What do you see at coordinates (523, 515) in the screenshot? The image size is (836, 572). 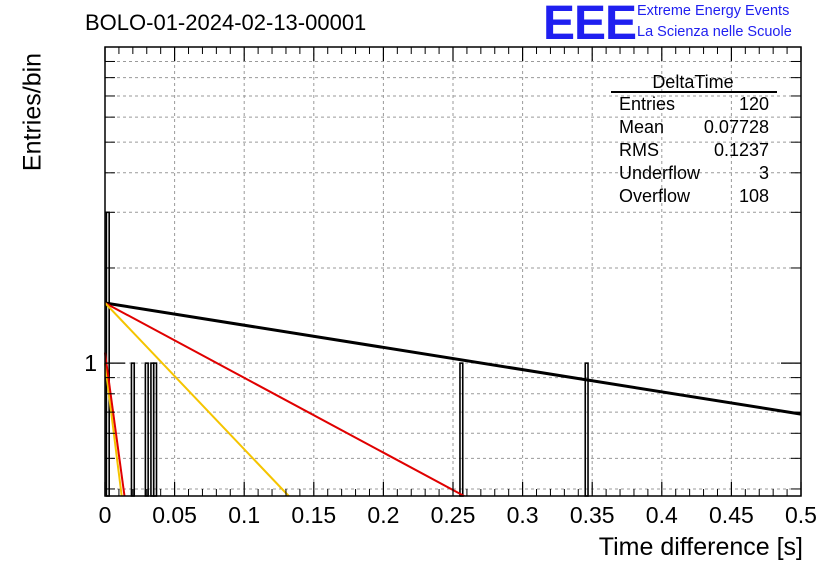 I see `x-tick-label: 0.3` at bounding box center [523, 515].